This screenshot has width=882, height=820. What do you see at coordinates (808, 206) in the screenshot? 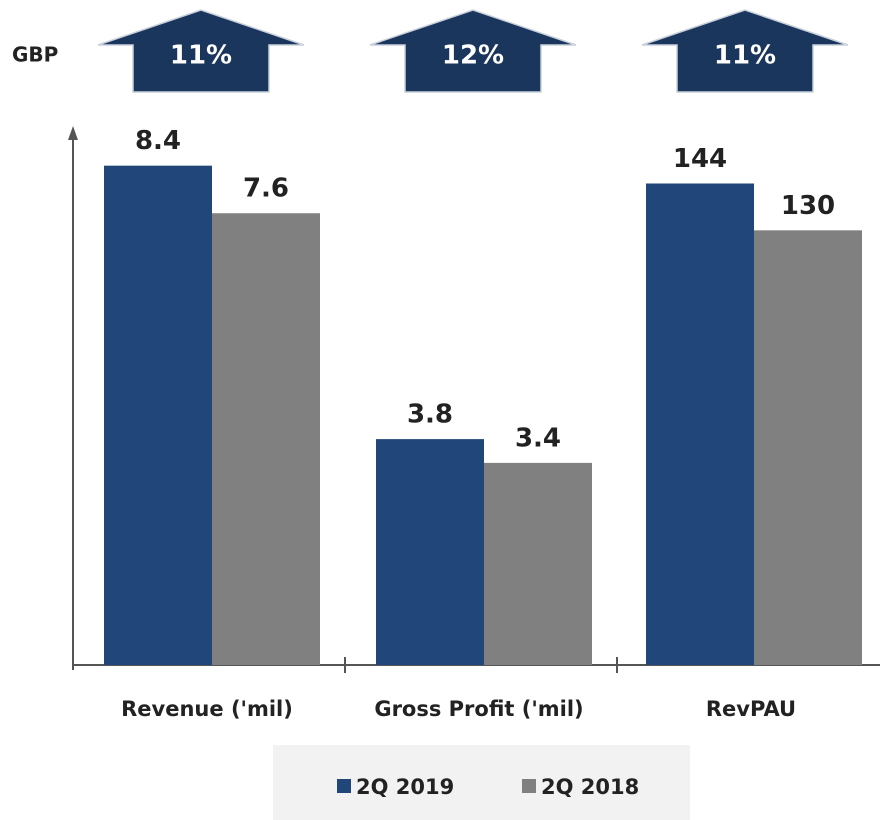
I see `value-label: 130` at bounding box center [808, 206].